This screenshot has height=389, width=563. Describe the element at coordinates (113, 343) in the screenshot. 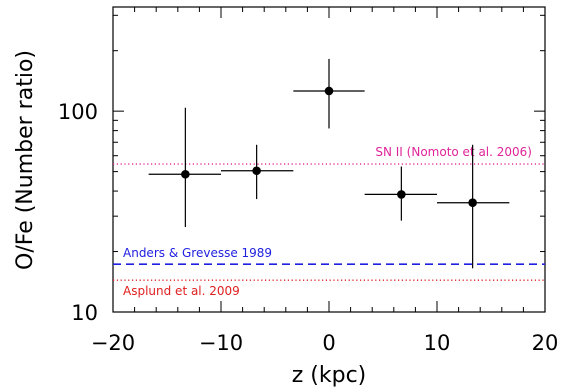

I see `x-tick-label: −20` at that location.